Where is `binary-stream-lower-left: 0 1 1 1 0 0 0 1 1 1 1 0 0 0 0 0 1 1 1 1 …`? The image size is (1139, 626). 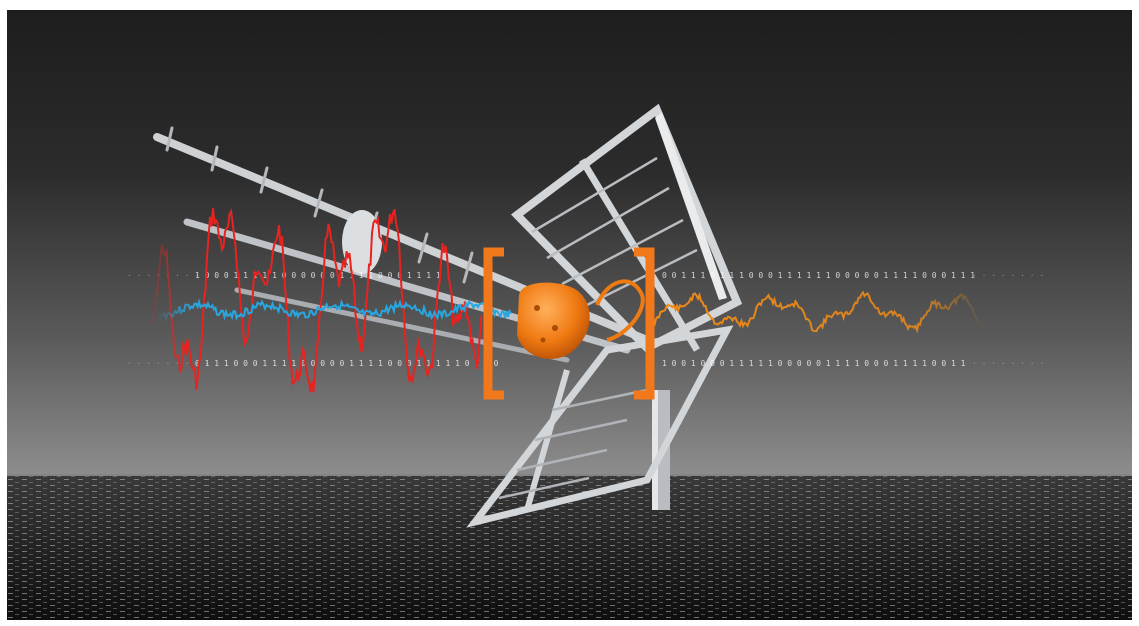
binary-stream-lower-left: 0 1 1 1 0 0 0 1 1 1 1 0 0 0 0 0 1 1 1 1 … is located at coordinates (347, 363).